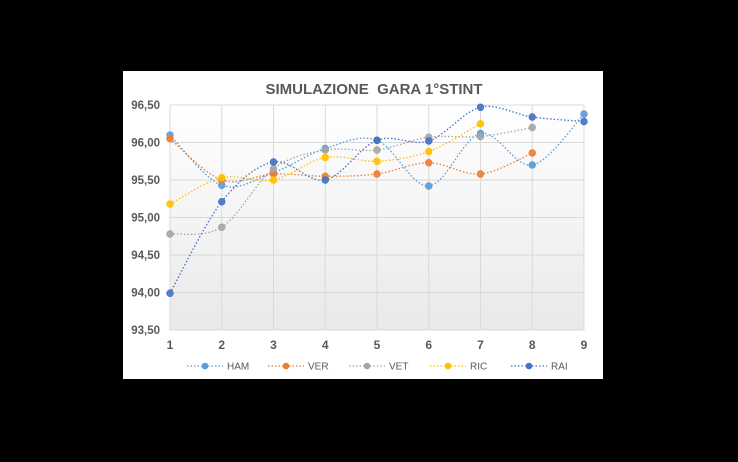 This screenshot has height=462, width=738. I want to click on y-tick-label: 94,50, so click(145, 256).